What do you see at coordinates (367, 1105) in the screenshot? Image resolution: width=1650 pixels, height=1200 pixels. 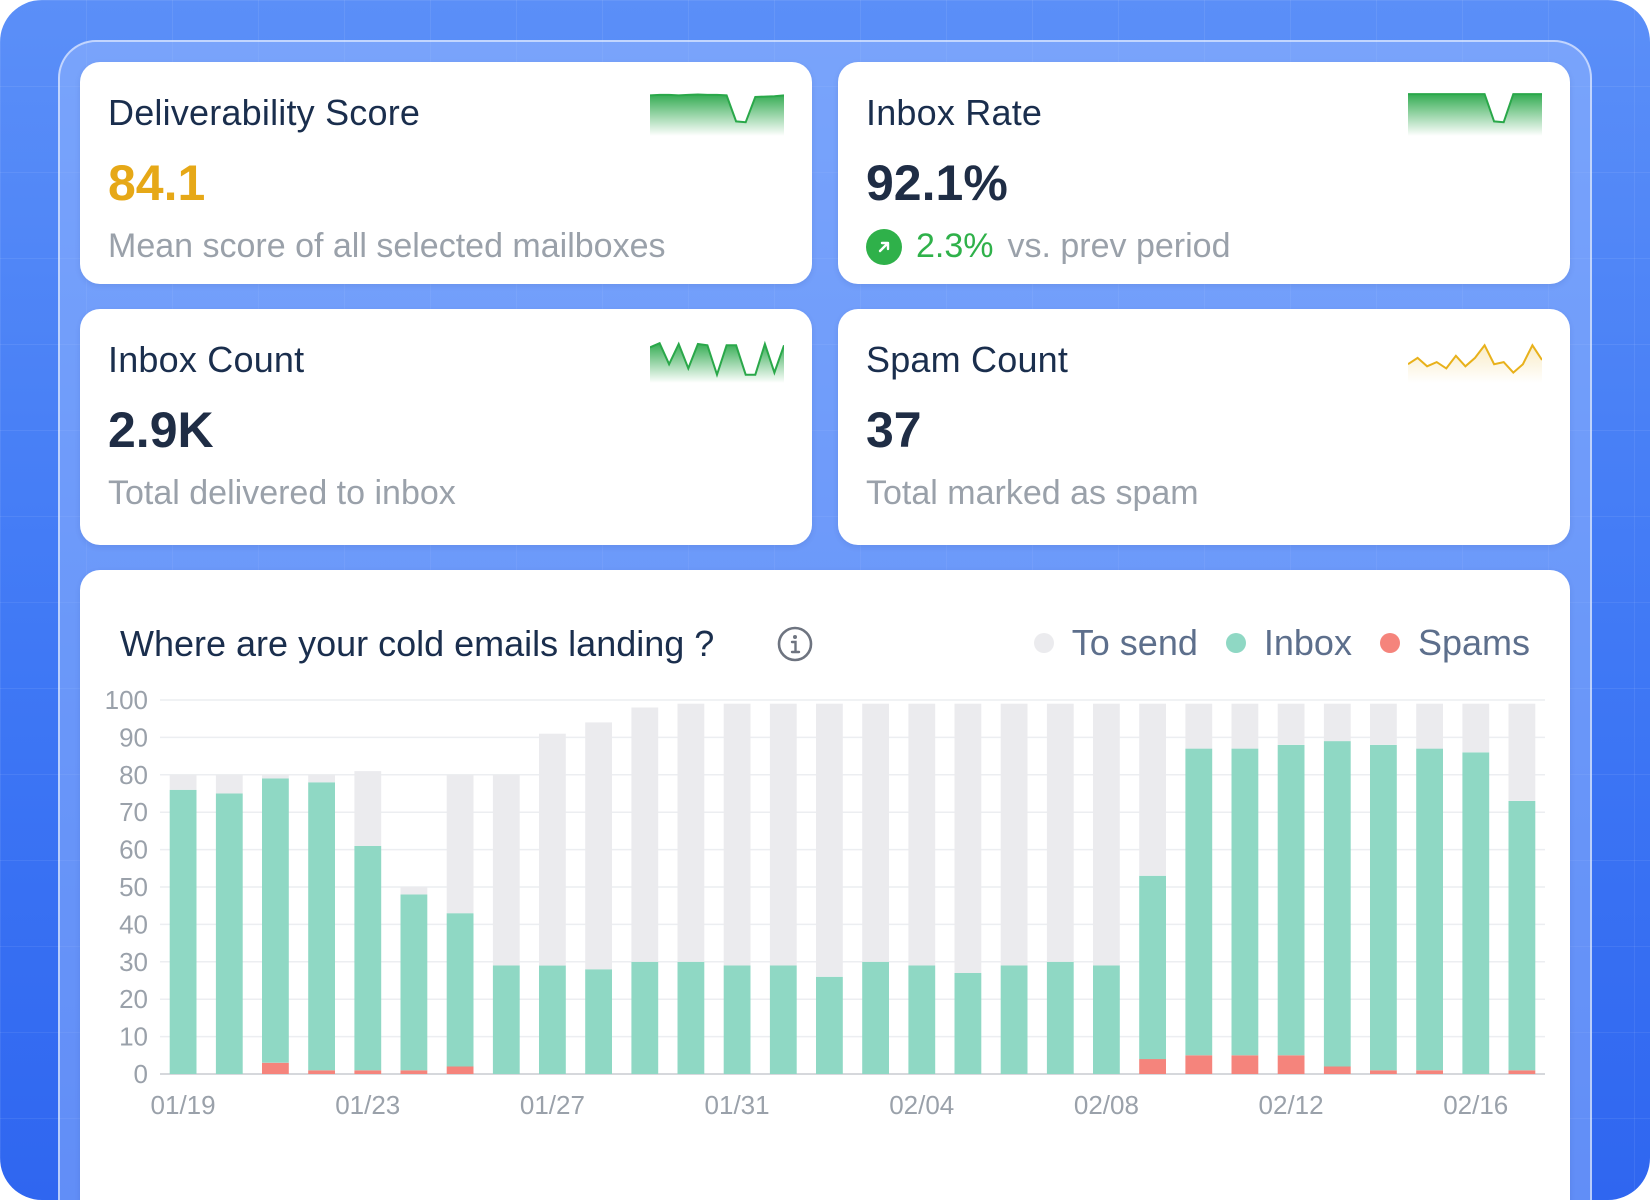 I see `x-tick-label: 01/23` at bounding box center [367, 1105].